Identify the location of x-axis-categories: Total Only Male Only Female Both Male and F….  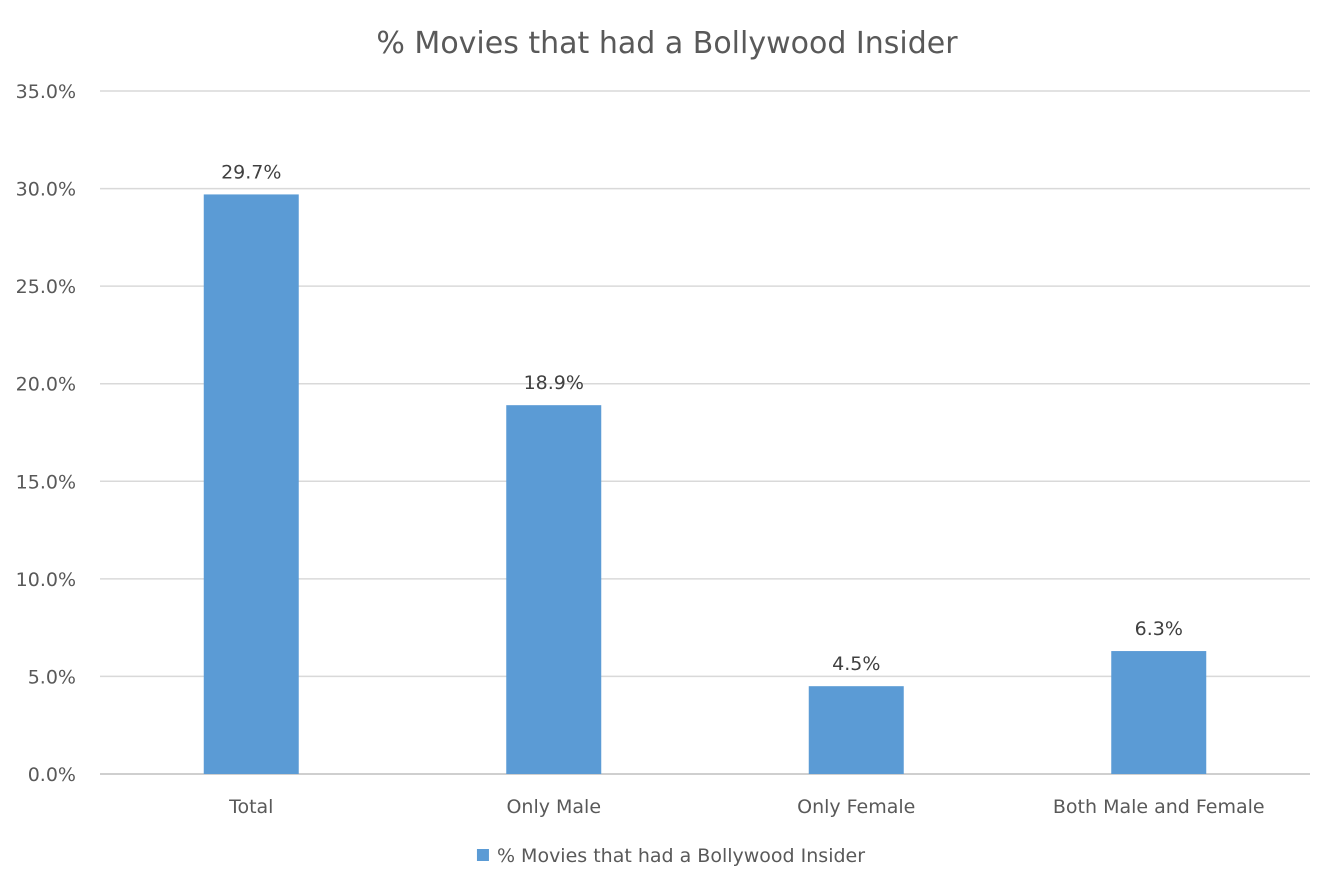
(746, 807).